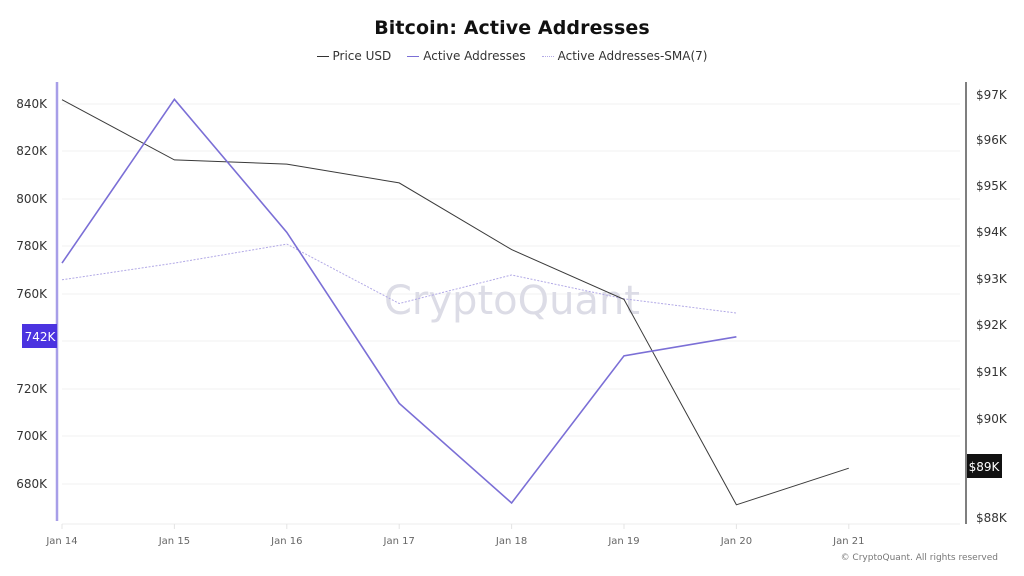 Image resolution: width=1024 pixels, height=576 pixels. What do you see at coordinates (992, 186) in the screenshot?
I see `svg-text: $95K` at bounding box center [992, 186].